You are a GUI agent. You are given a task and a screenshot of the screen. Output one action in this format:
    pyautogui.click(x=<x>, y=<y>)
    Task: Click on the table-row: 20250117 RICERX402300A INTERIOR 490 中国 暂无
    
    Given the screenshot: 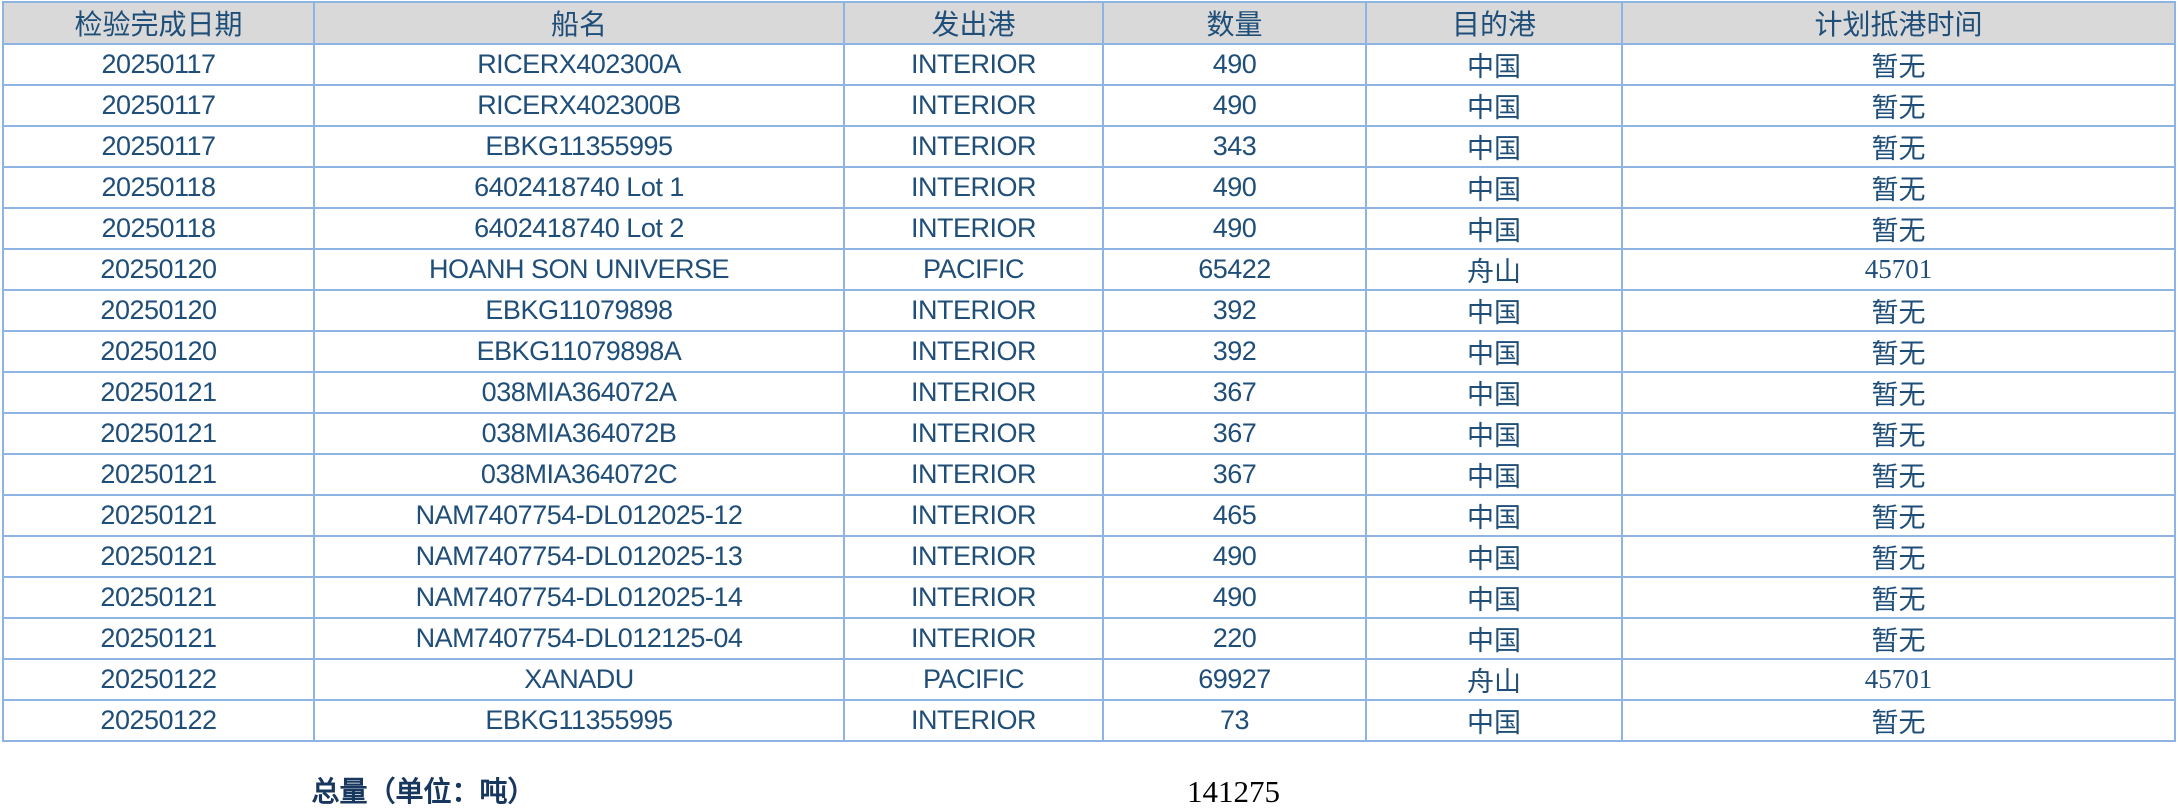 What is the action you would take?
    pyautogui.click(x=1089, y=64)
    